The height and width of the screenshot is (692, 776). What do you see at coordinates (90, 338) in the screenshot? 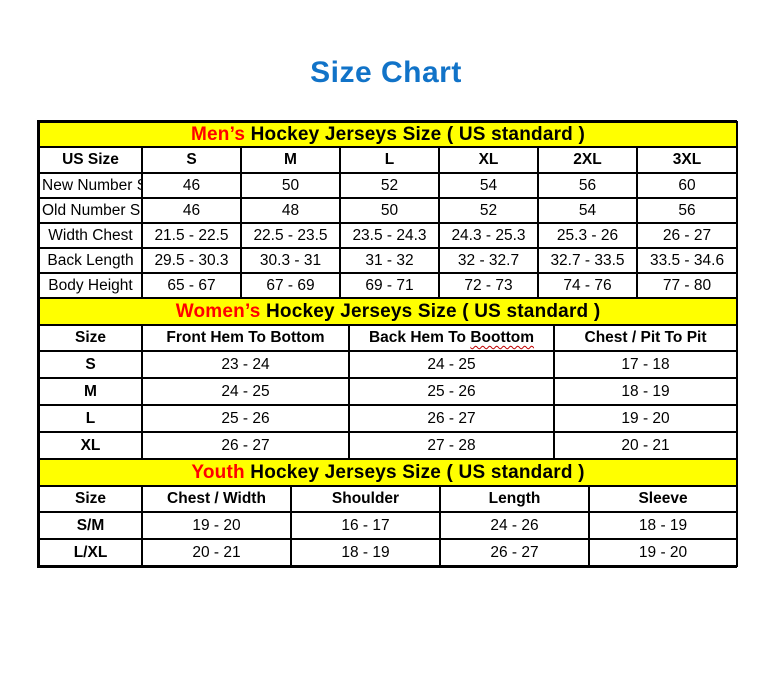
I see `women-col-size: Size` at bounding box center [90, 338].